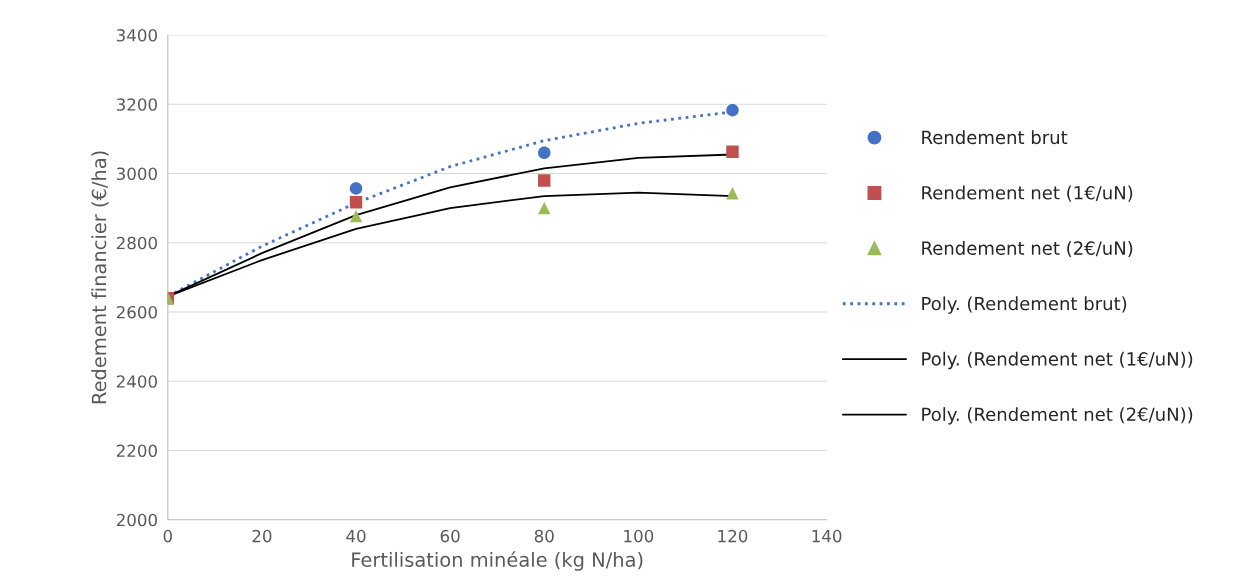 The image size is (1243, 584). I want to click on y-axis-title: Redement financier (€/ha), so click(100, 277).